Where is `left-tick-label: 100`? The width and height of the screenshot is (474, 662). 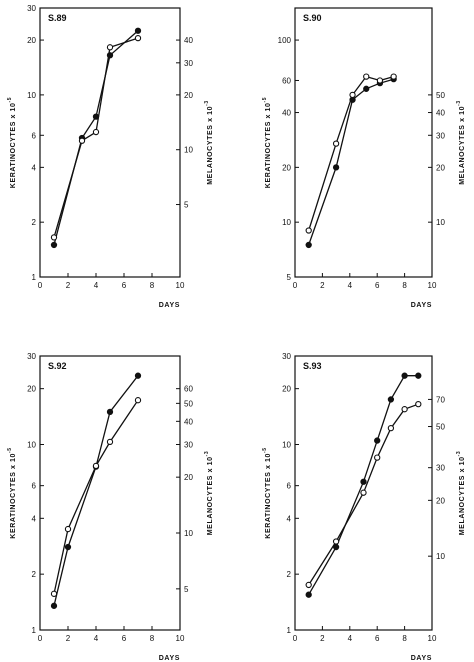
left-tick-label: 100 is located at coordinates (285, 40).